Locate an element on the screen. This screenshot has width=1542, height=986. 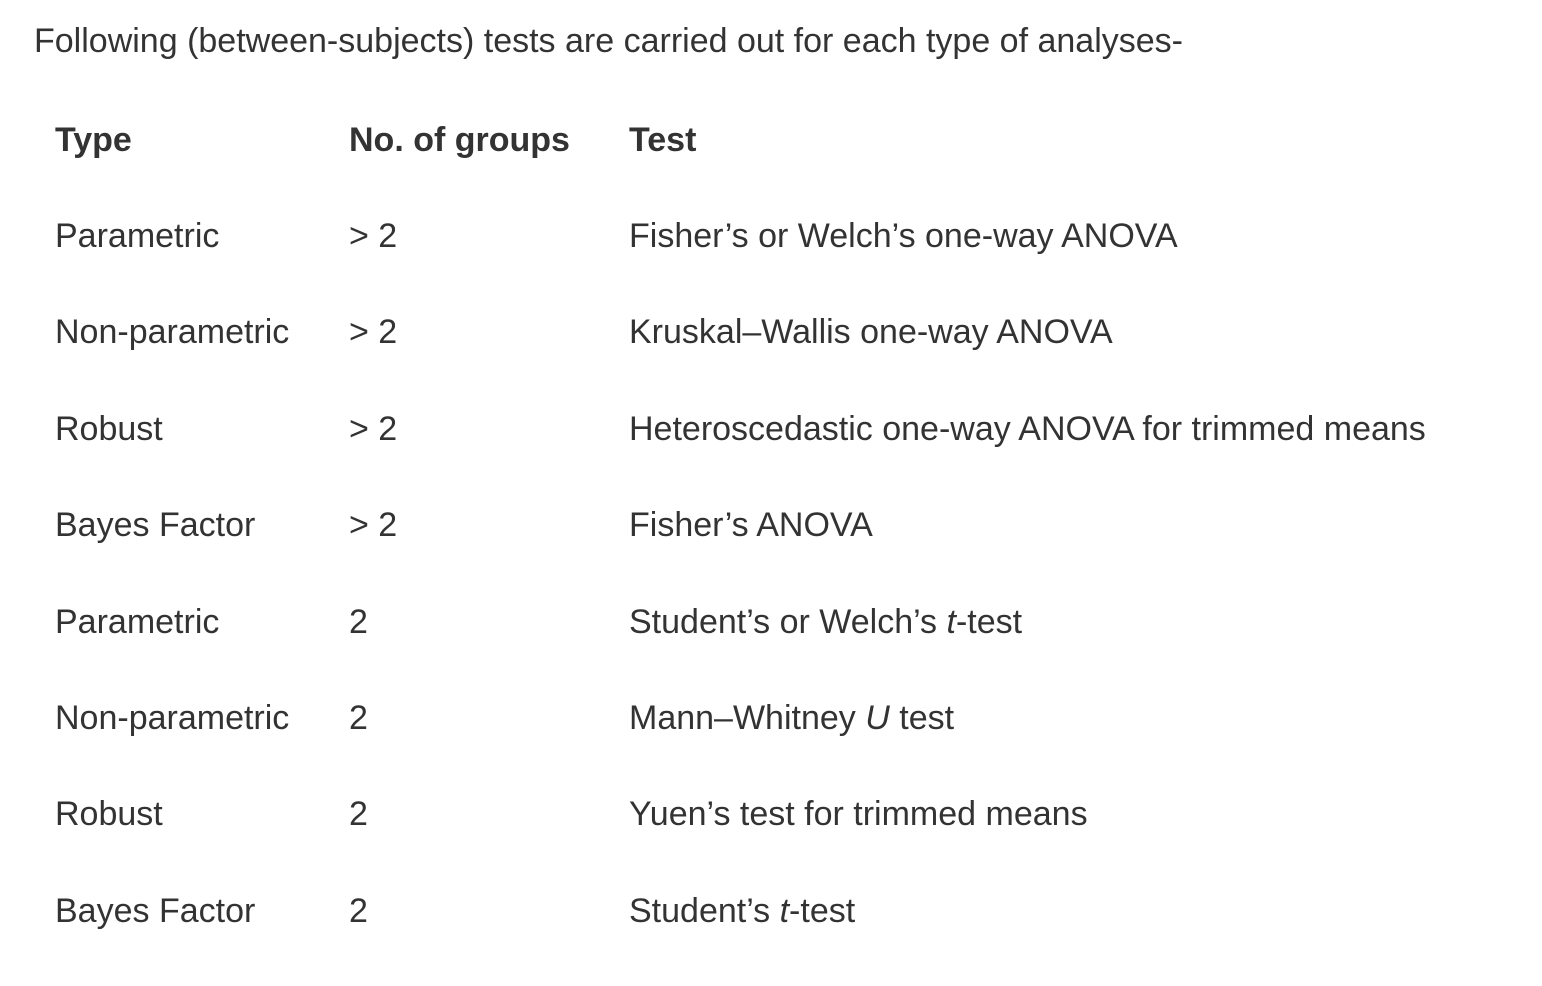
table-header: Type No. of groups Test is located at coordinates (740, 140).